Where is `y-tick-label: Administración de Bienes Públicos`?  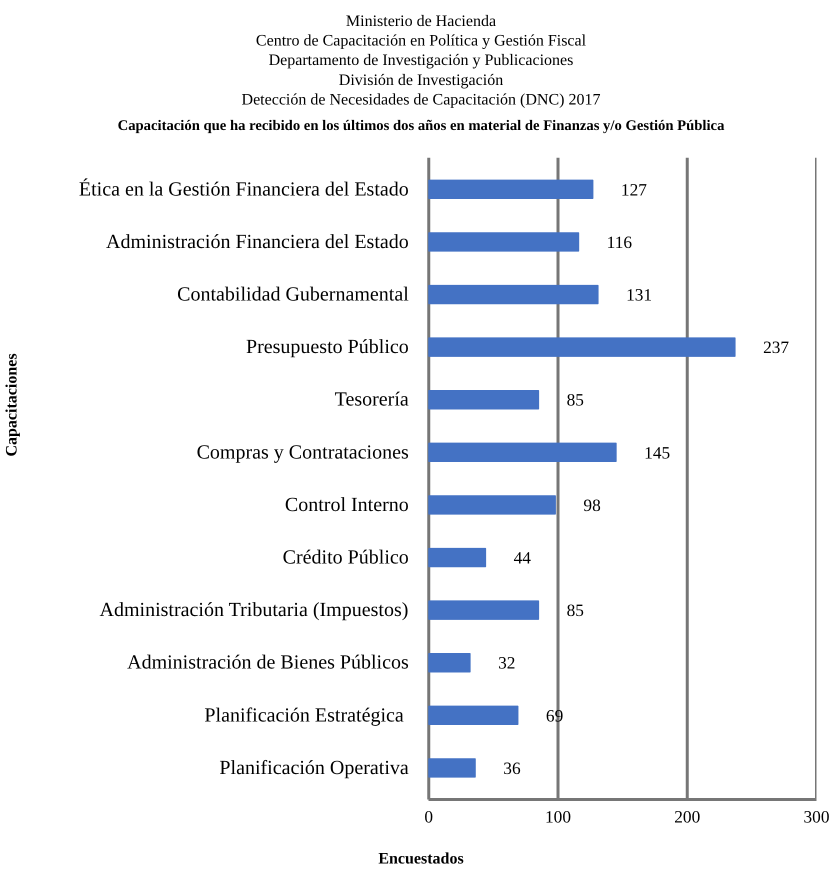 y-tick-label: Administración de Bienes Públicos is located at coordinates (268, 663).